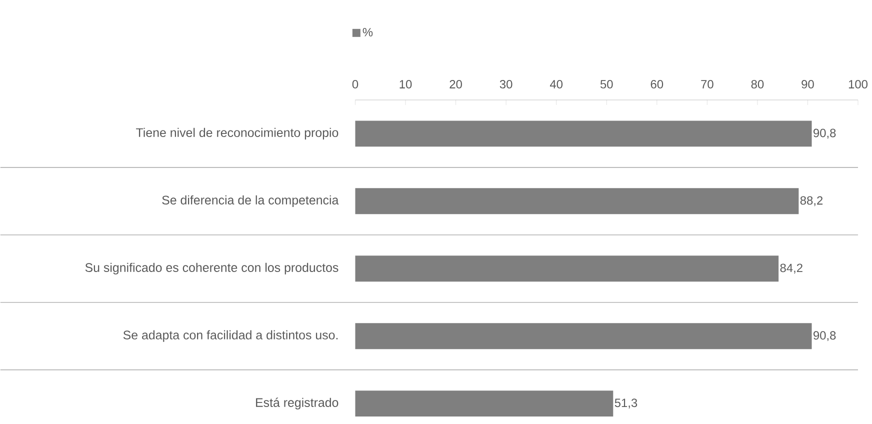  Describe the element at coordinates (250, 201) in the screenshot. I see `y-tick-label: Se diferencia de la competencia` at that location.